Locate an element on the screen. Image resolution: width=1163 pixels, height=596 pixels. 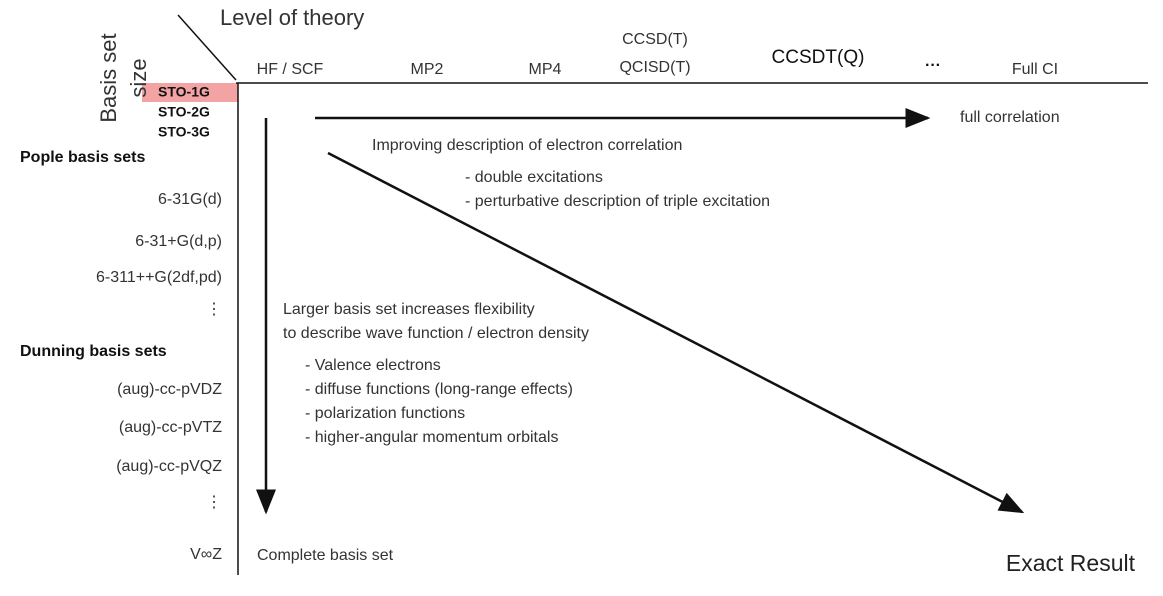
column-header: Full CI is located at coordinates (1035, 69).